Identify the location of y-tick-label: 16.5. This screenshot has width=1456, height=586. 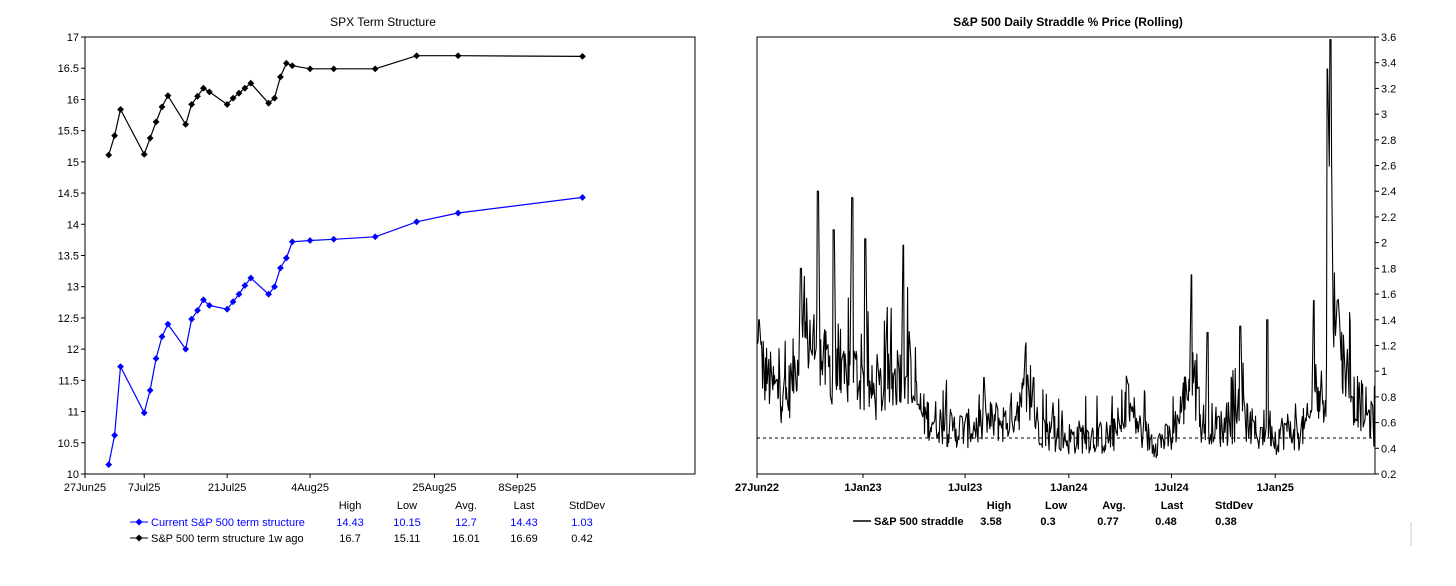
(68, 69).